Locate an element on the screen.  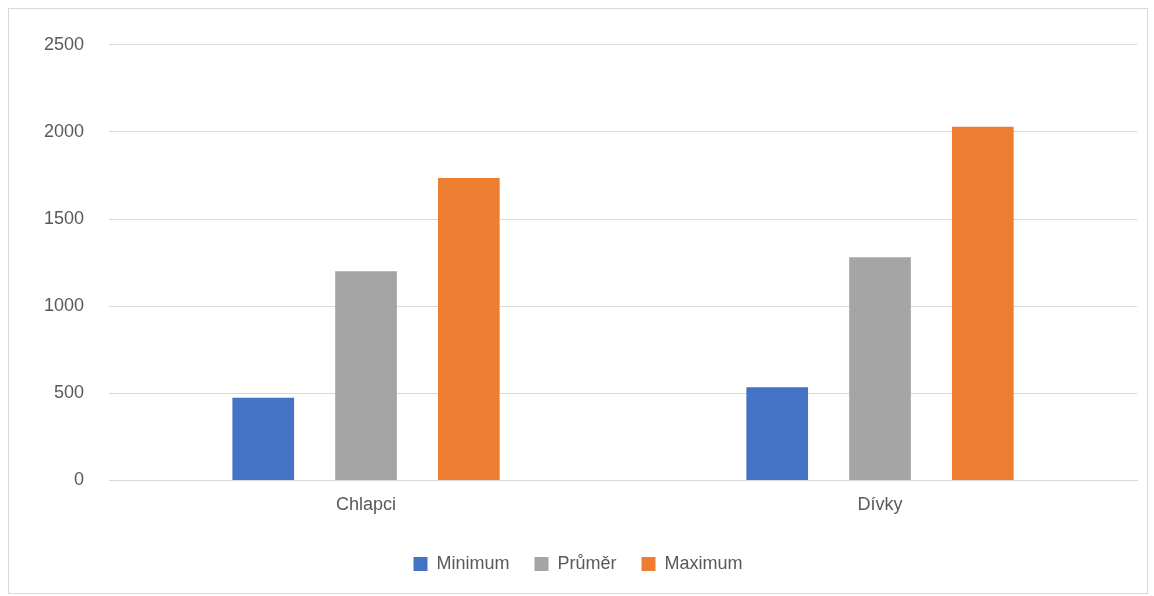
y-tick-label: 0 is located at coordinates (79, 479).